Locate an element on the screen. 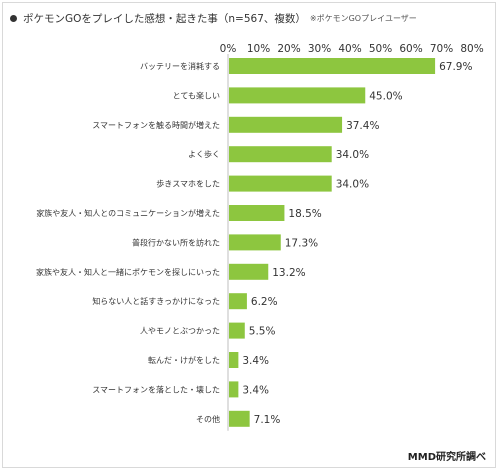  x-tick-label: 40% is located at coordinates (349, 49).